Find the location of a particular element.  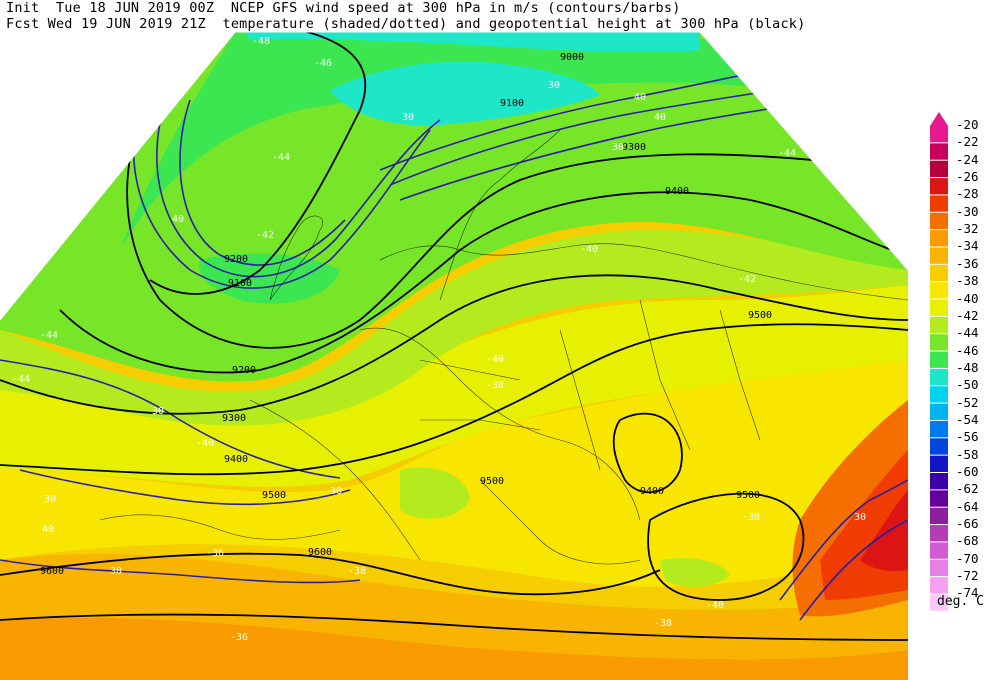

temp-label: -48 is located at coordinates (261, 41).